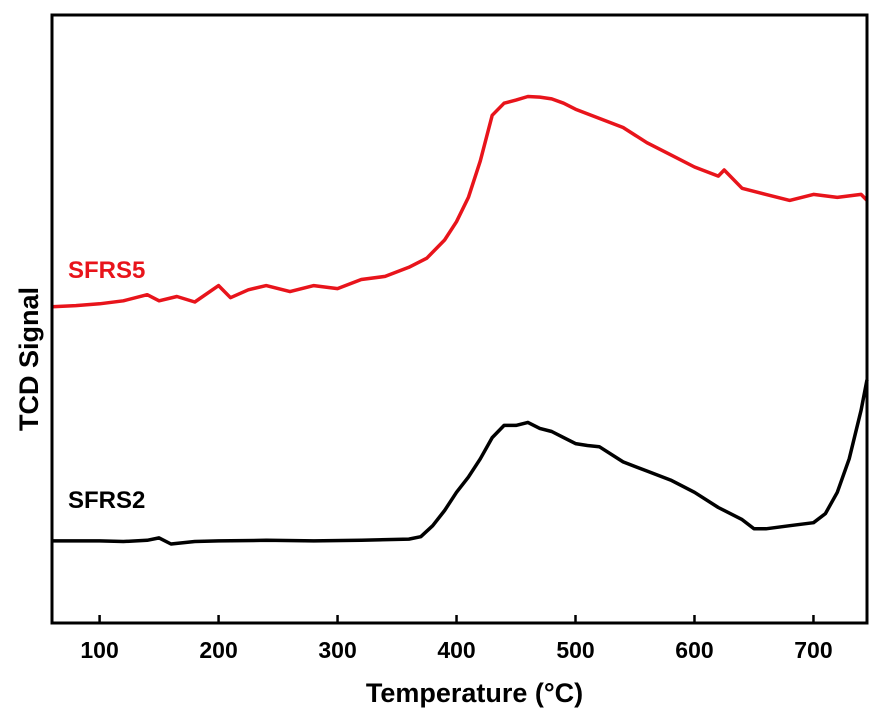  What do you see at coordinates (106, 500) in the screenshot?
I see `series-label-sfrs2: SFRS2` at bounding box center [106, 500].